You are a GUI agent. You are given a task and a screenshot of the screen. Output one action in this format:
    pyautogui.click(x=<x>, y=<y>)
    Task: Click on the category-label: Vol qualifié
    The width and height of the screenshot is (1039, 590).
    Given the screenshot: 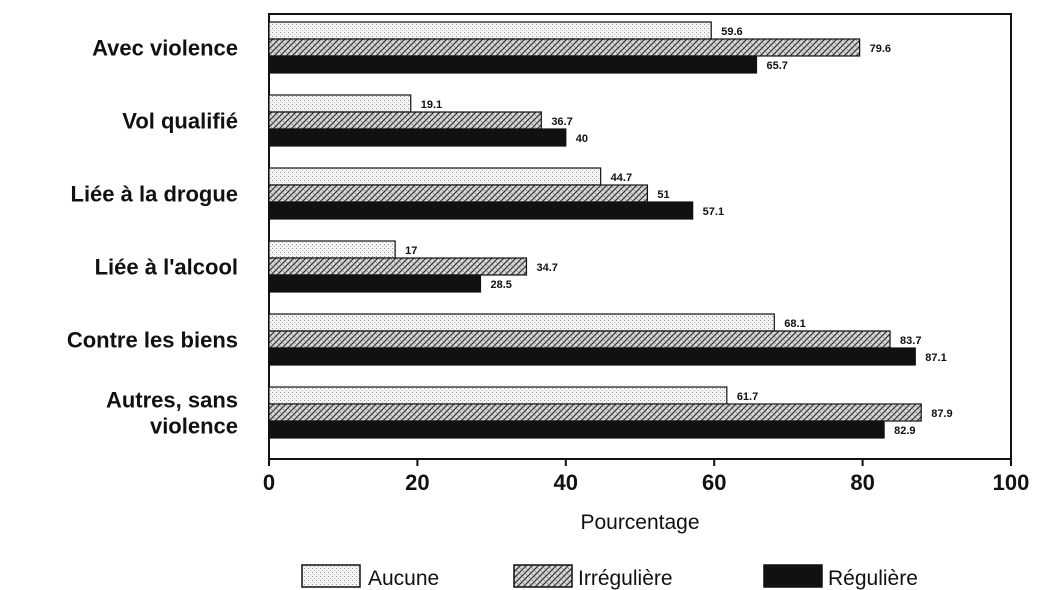 What is the action you would take?
    pyautogui.click(x=180, y=121)
    